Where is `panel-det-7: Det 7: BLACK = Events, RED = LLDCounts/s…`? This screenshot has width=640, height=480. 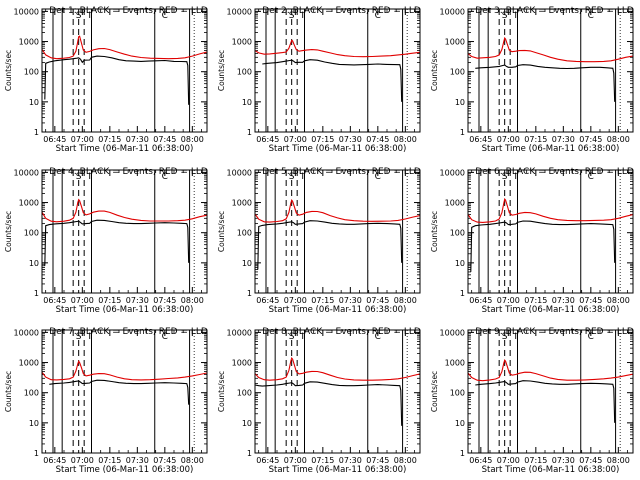
panel-det-7: Det 7: BLACK = Events, RED = LLDCounts/s… is located at coordinates (106, 401).